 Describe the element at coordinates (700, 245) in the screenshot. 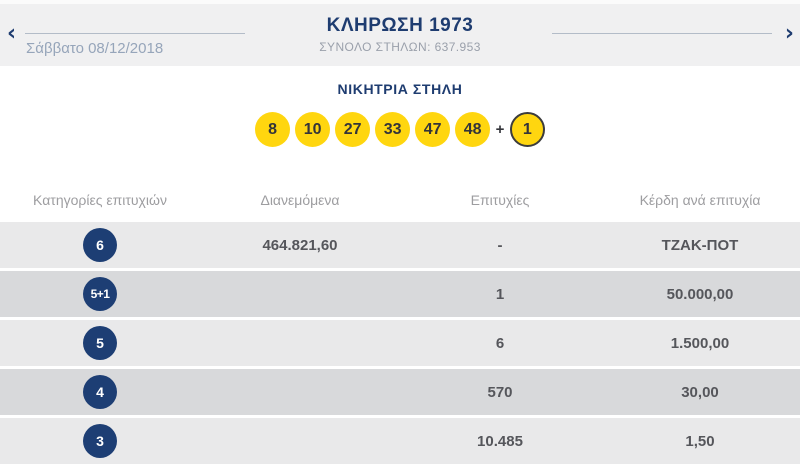

I see `prize-value: ΤΖΑΚ-ΠΟΤ` at that location.